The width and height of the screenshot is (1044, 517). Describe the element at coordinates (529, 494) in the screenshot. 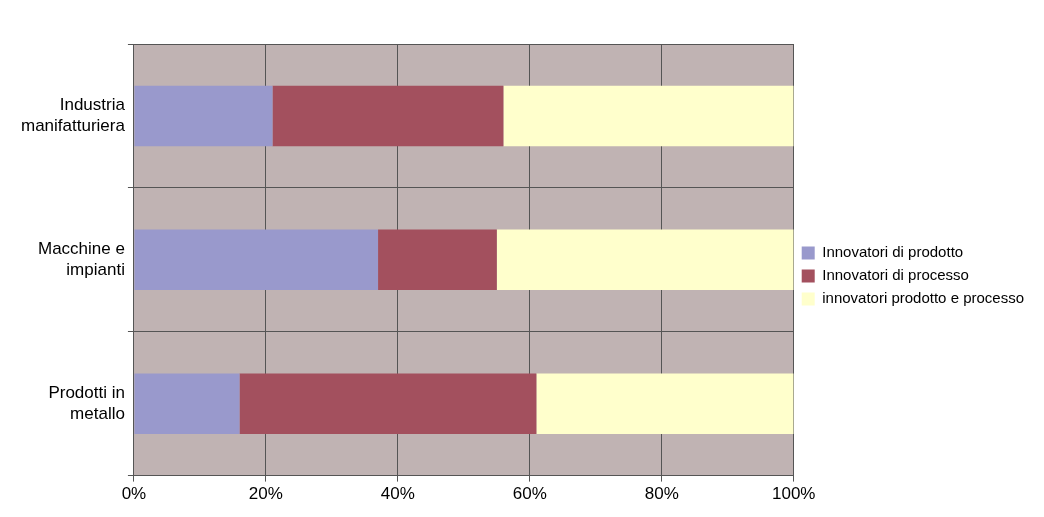

I see `x-tick-label: 60%` at that location.